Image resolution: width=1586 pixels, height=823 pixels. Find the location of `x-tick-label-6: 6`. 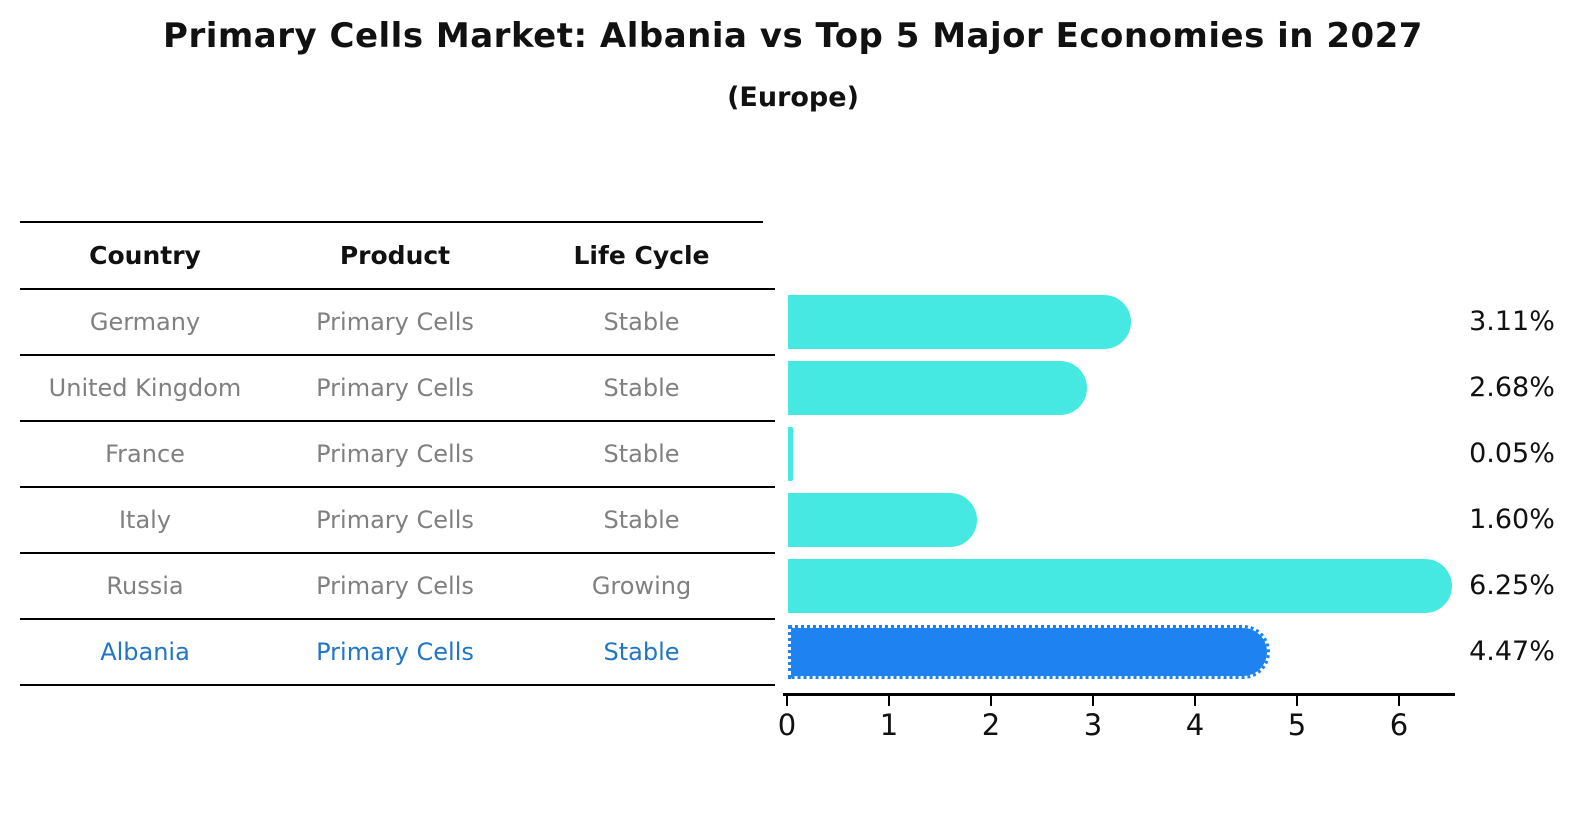

x-tick-label-6: 6 is located at coordinates (1399, 725).